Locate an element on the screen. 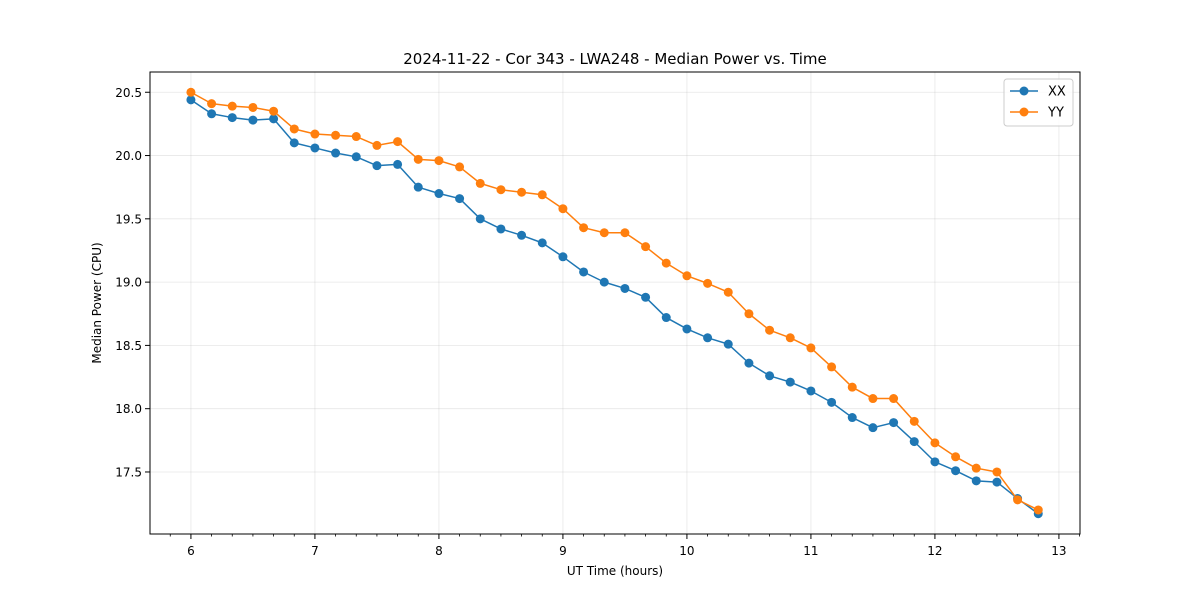 The height and width of the screenshot is (600, 1200). y-tick-label: 19.5 is located at coordinates (128, 219).